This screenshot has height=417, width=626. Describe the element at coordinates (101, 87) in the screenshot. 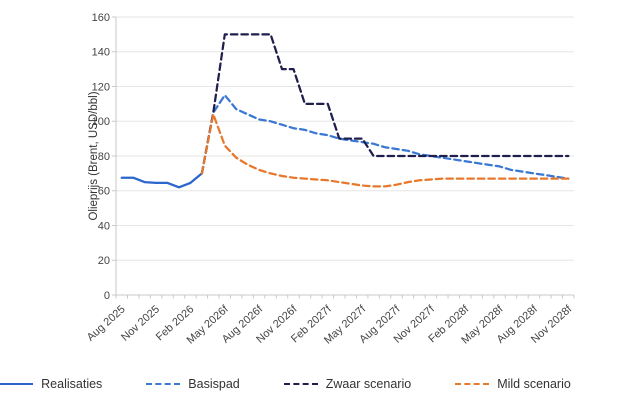

I see `y-axis-tick-label: 120` at that location.